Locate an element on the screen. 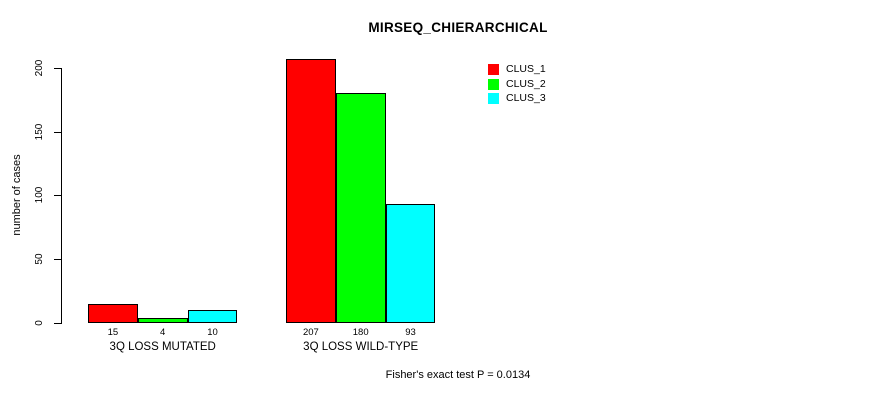  bar-value-label: 93 is located at coordinates (410, 332).